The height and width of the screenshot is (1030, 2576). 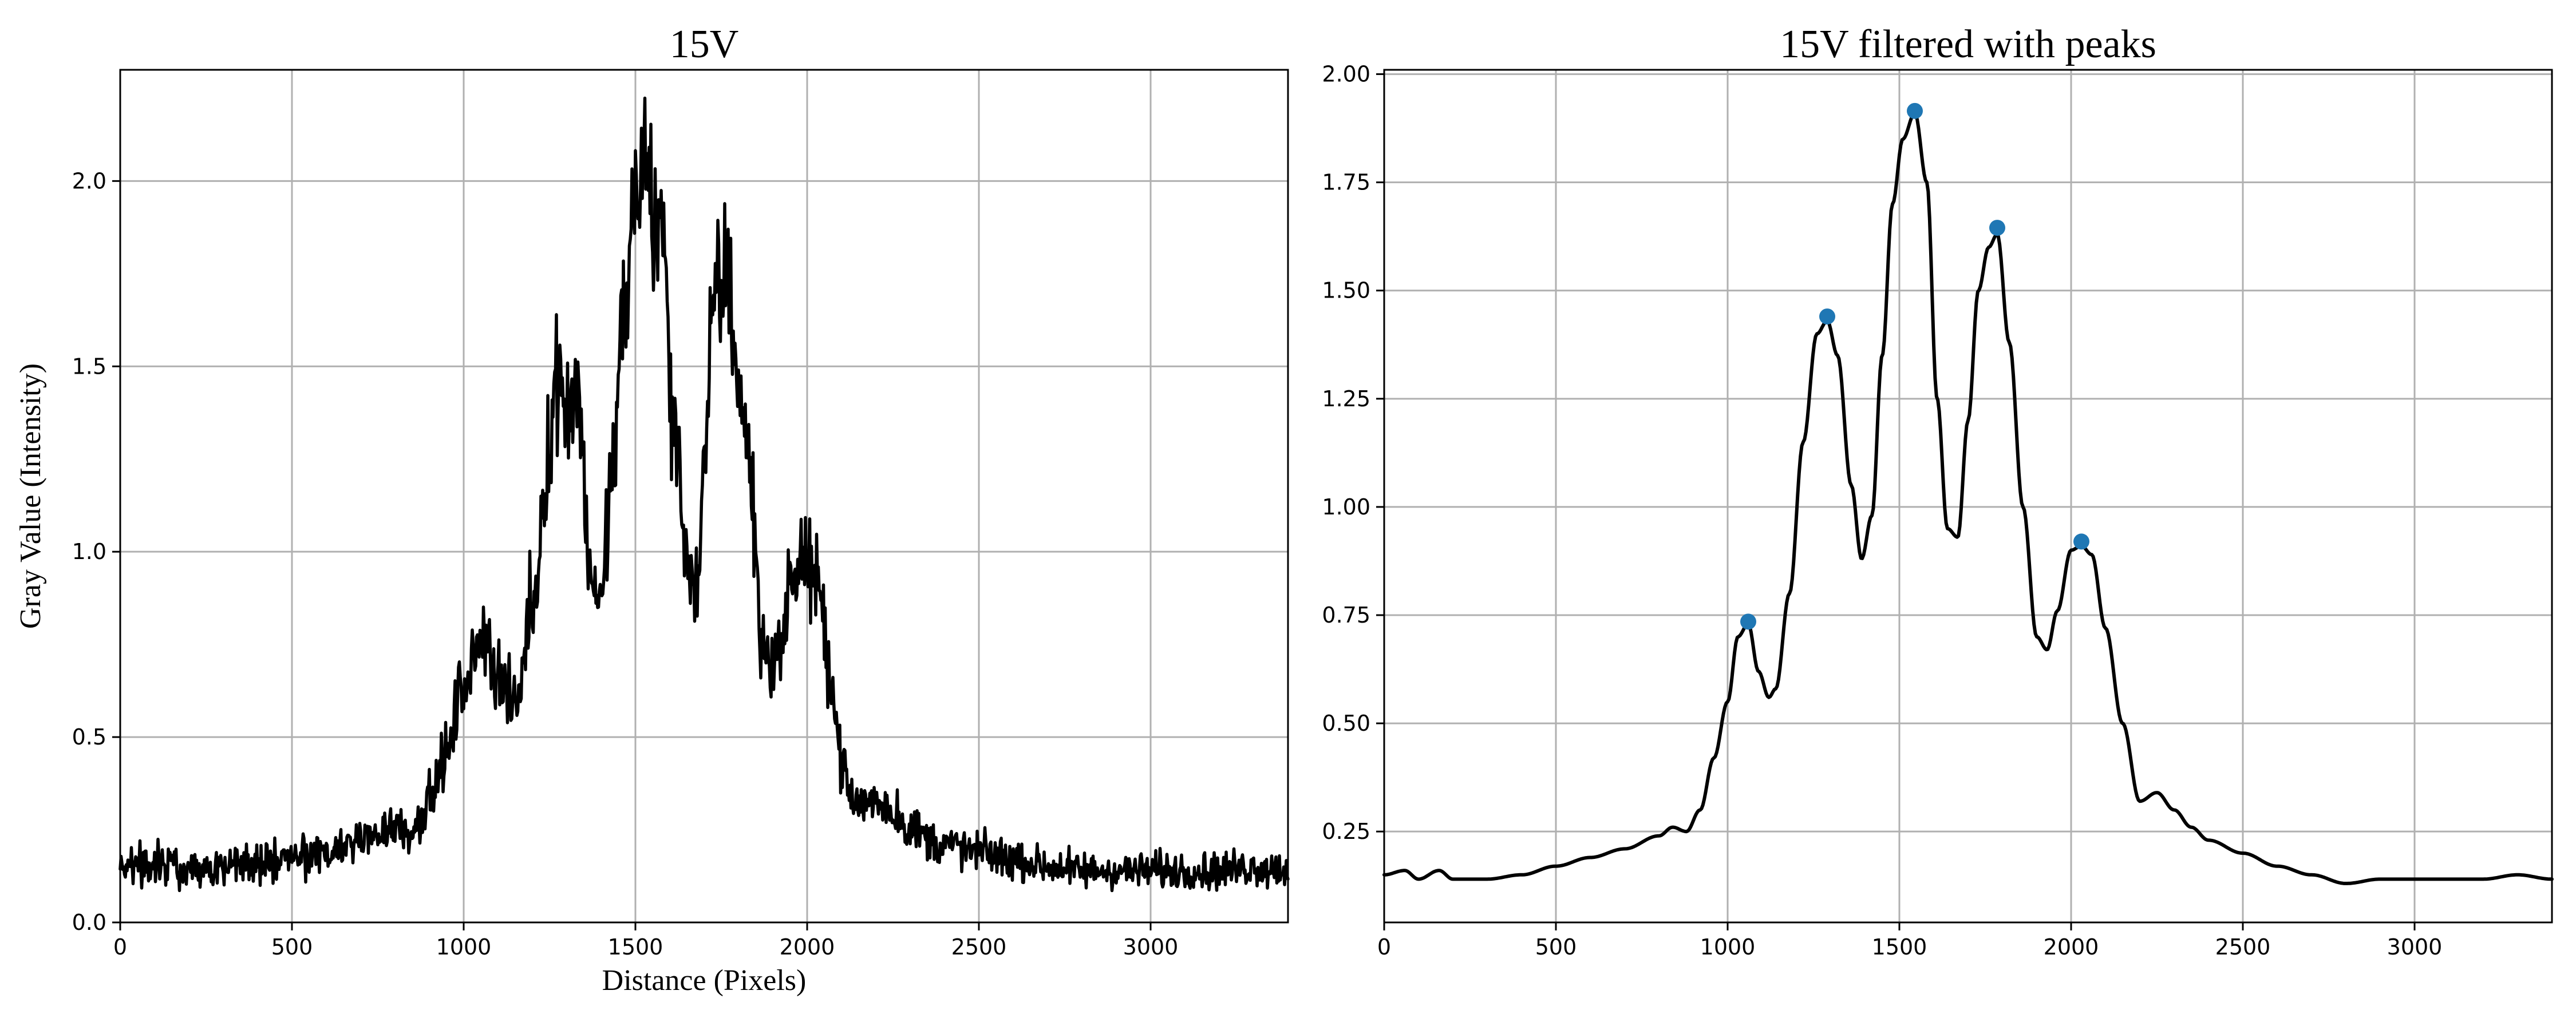 I want to click on peak-markers, so click(x=1914, y=366).